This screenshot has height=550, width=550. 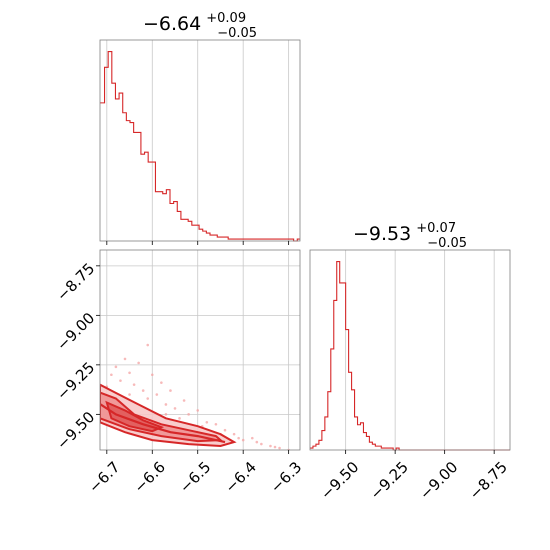 I want to click on density-ridge, so click(x=163, y=423).